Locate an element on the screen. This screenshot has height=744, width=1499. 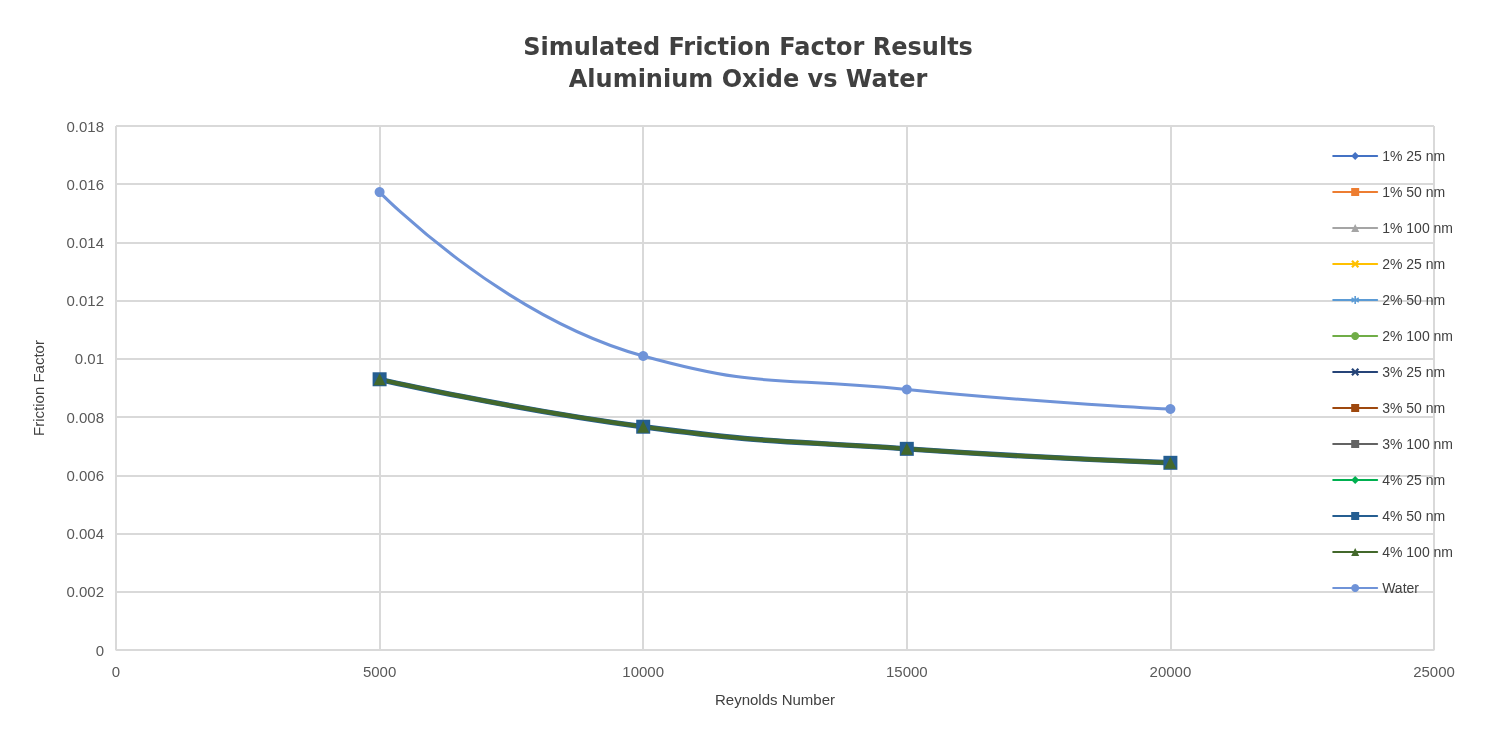
legend-label: 3% 25 nm is located at coordinates (1414, 372).